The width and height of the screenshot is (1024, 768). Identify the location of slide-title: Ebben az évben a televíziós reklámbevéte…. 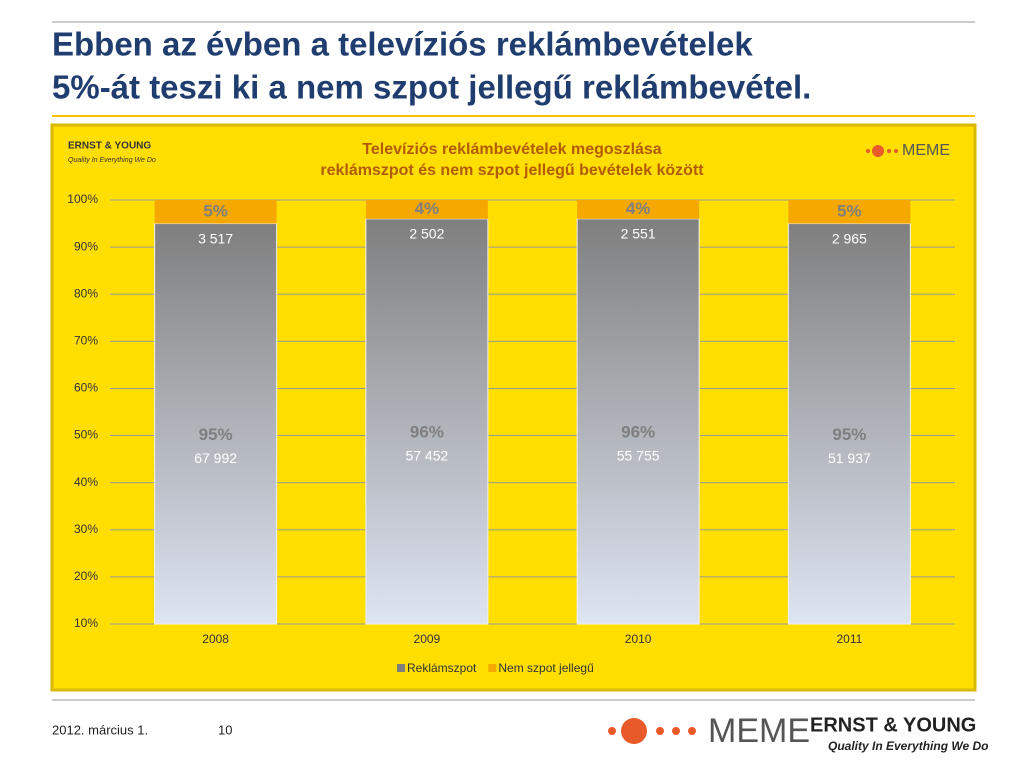
(402, 44).